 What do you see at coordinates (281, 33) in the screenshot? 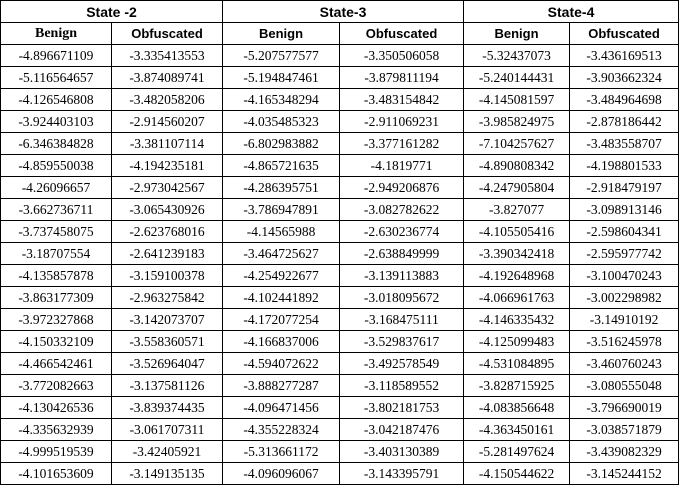
I see `state-3-benign-header: Benign` at bounding box center [281, 33].